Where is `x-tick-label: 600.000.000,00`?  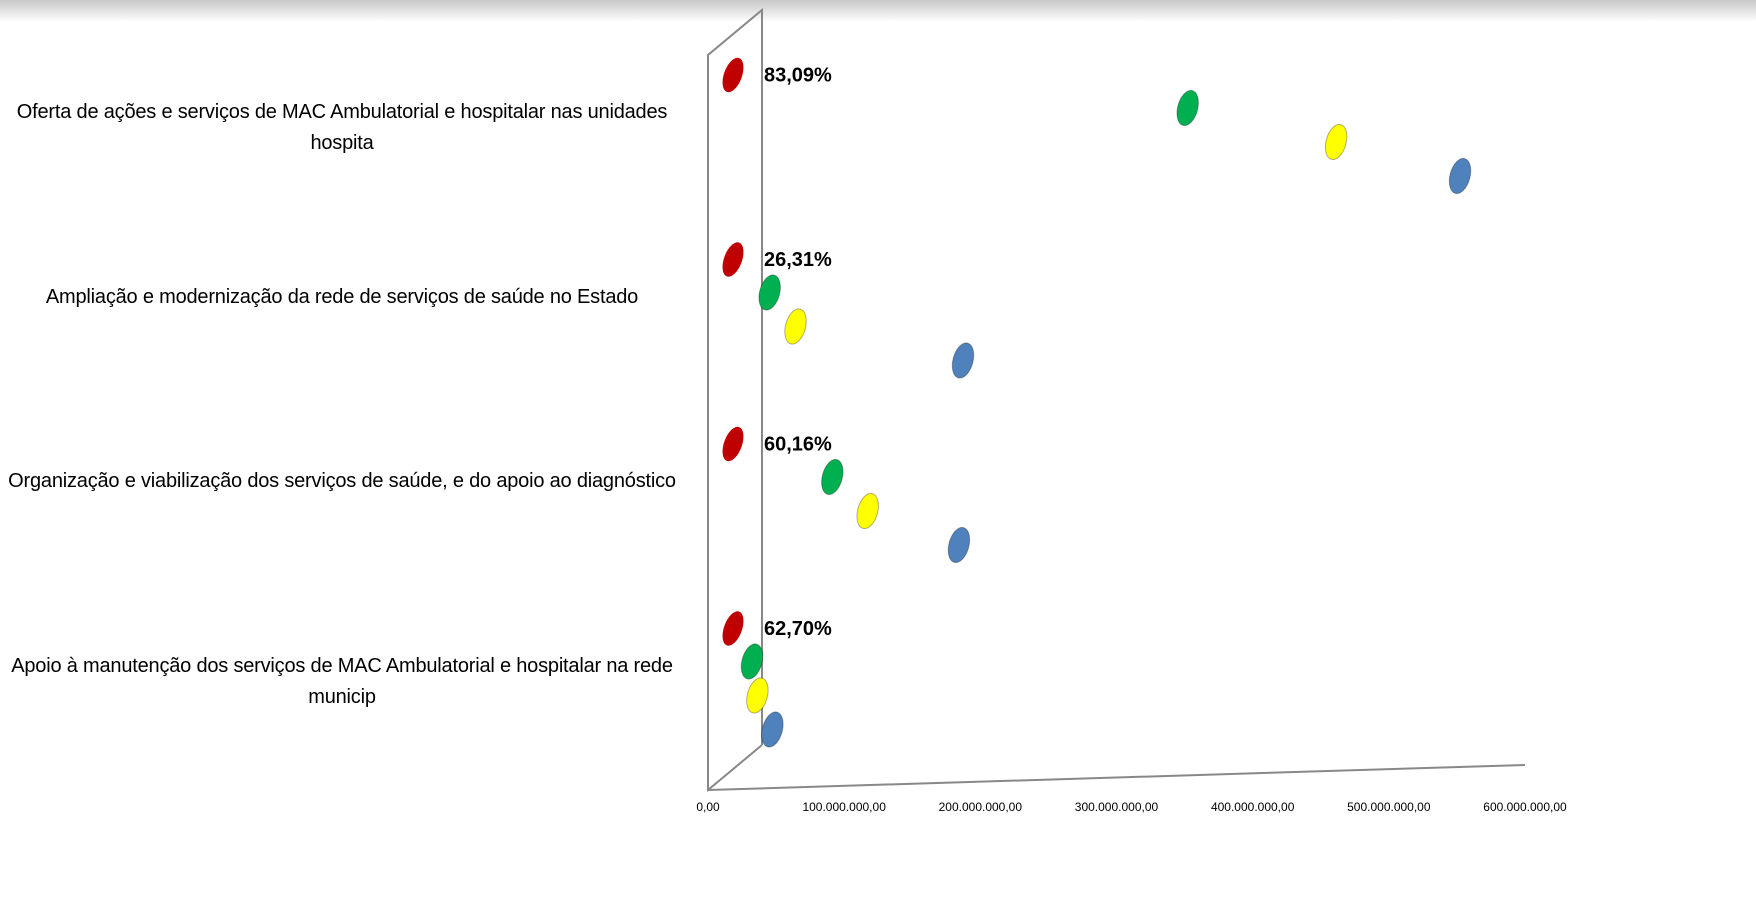
x-tick-label: 600.000.000,00 is located at coordinates (1525, 807).